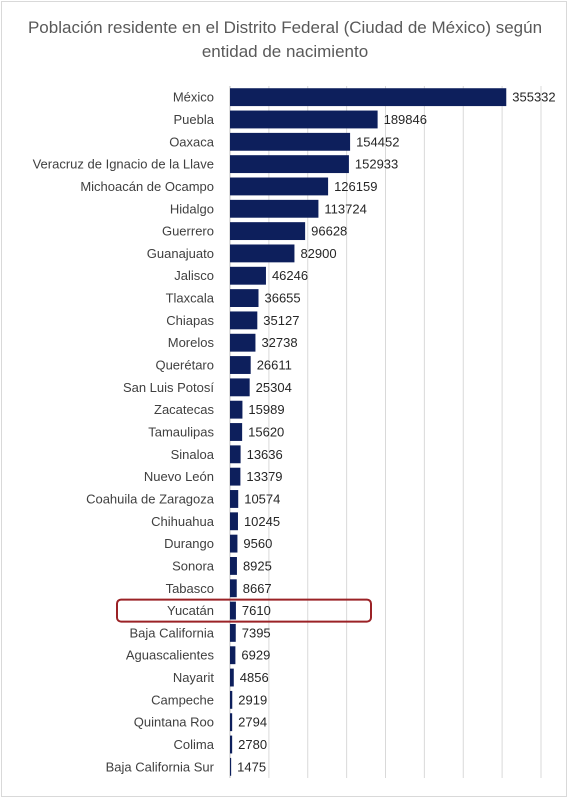 The image size is (570, 800). Describe the element at coordinates (282, 298) in the screenshot. I see `data-label: 36655` at that location.